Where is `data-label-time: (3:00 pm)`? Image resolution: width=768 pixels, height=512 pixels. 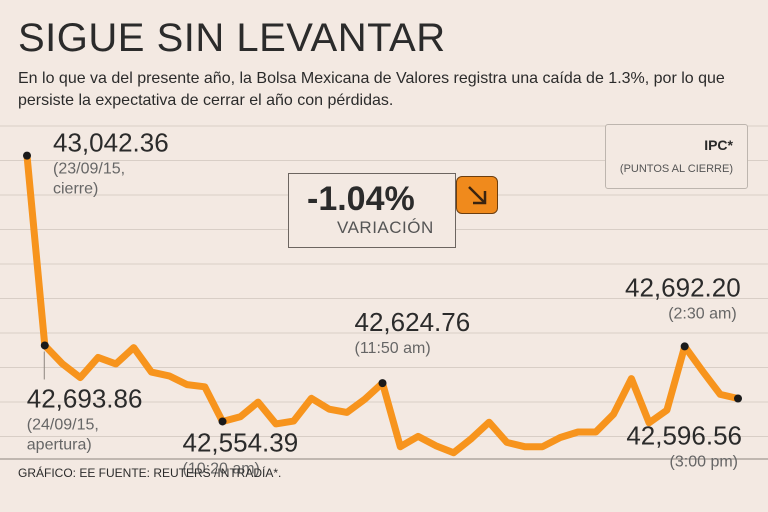 data-label-time: (3:00 pm) is located at coordinates (704, 461).